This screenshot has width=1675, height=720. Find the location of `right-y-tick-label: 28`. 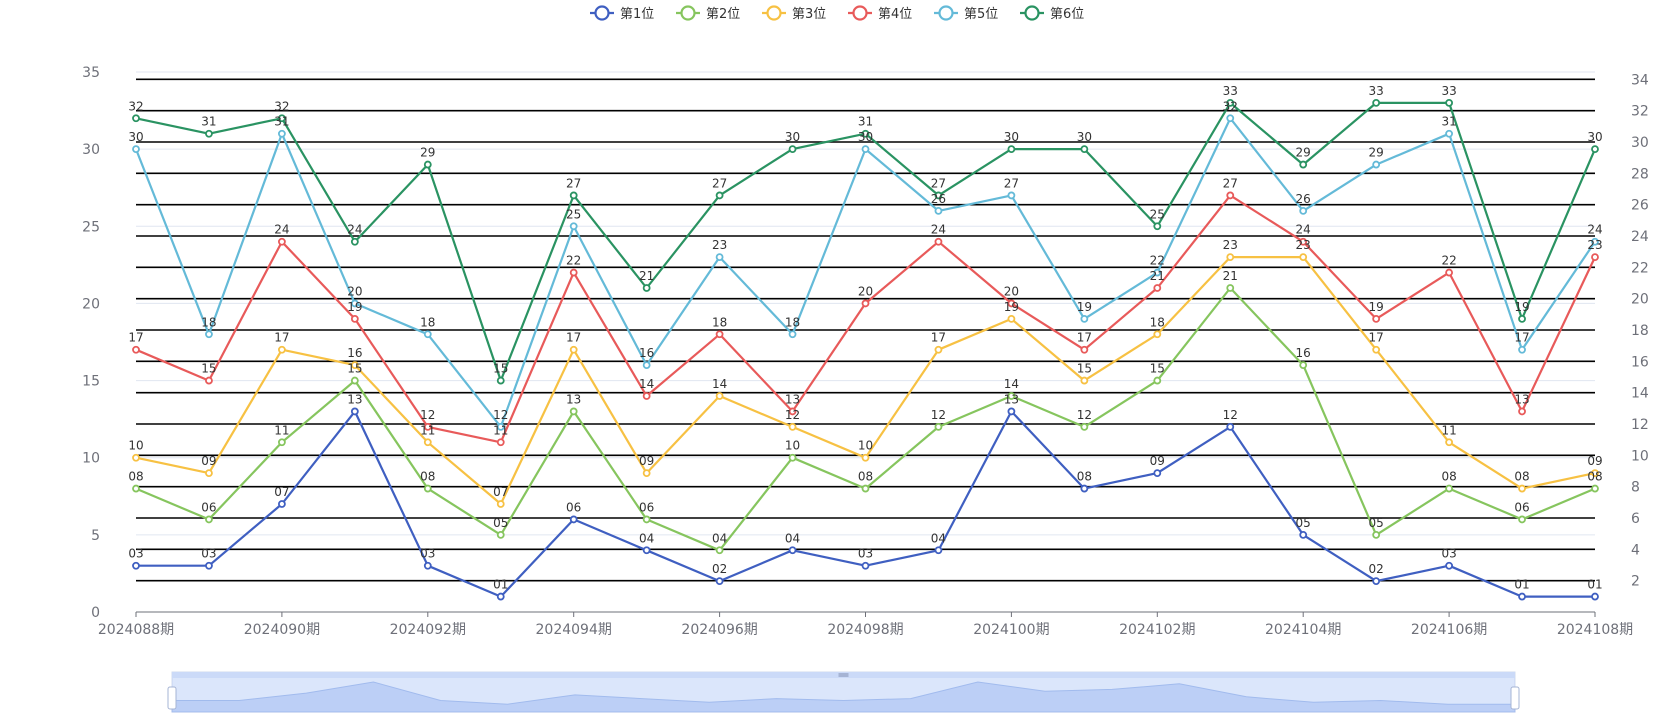

right-y-tick-label: 28 is located at coordinates (1640, 174).